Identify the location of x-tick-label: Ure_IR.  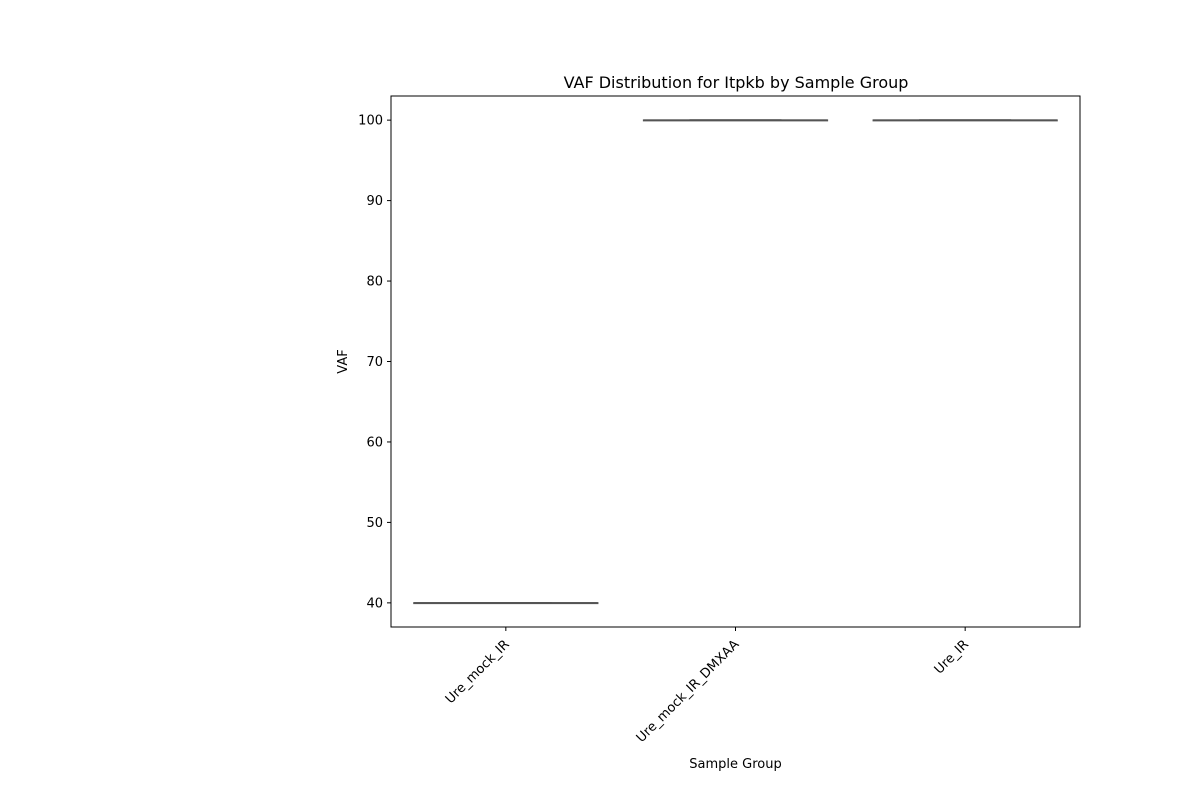
(952, 657).